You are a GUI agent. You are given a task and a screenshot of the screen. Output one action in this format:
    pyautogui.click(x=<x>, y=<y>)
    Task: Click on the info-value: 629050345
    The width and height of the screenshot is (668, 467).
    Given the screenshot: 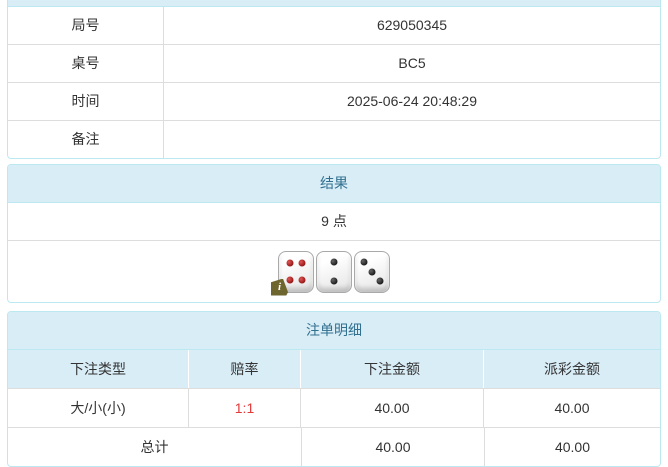 What is the action you would take?
    pyautogui.click(x=412, y=25)
    